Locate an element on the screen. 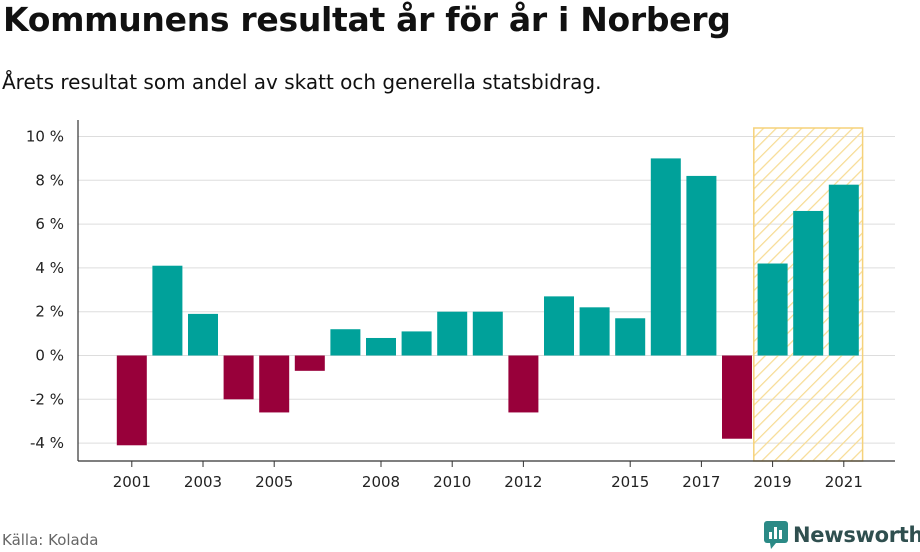 This screenshot has height=552, width=920. newsworthy-logo-text: Newsworthy is located at coordinates (856, 535).